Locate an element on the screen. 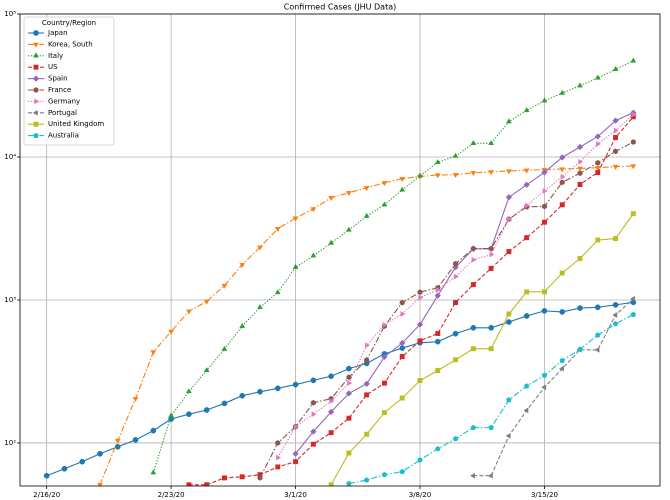 The width and height of the screenshot is (670, 500). legend-label: United Kingdom is located at coordinates (76, 124).